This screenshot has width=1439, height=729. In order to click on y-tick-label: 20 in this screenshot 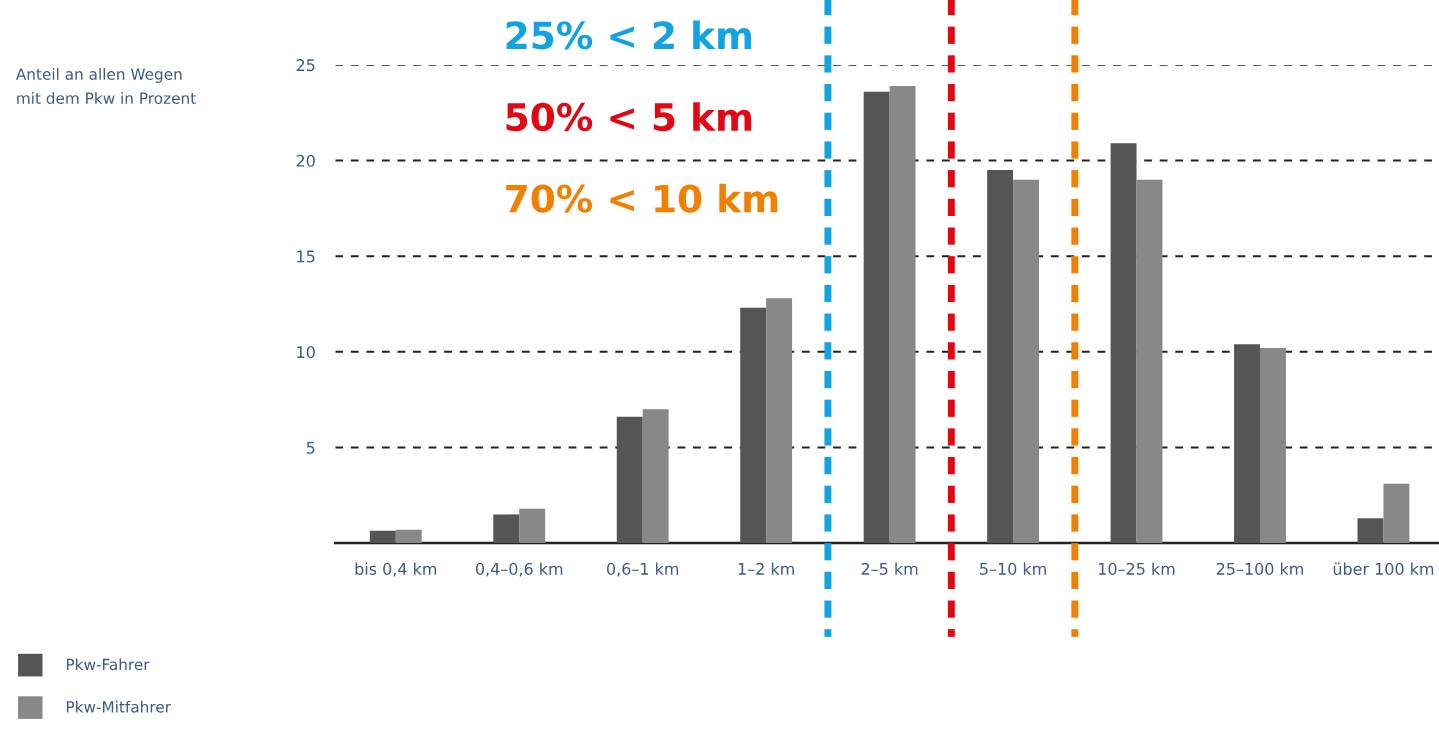, I will do `click(305, 160)`.